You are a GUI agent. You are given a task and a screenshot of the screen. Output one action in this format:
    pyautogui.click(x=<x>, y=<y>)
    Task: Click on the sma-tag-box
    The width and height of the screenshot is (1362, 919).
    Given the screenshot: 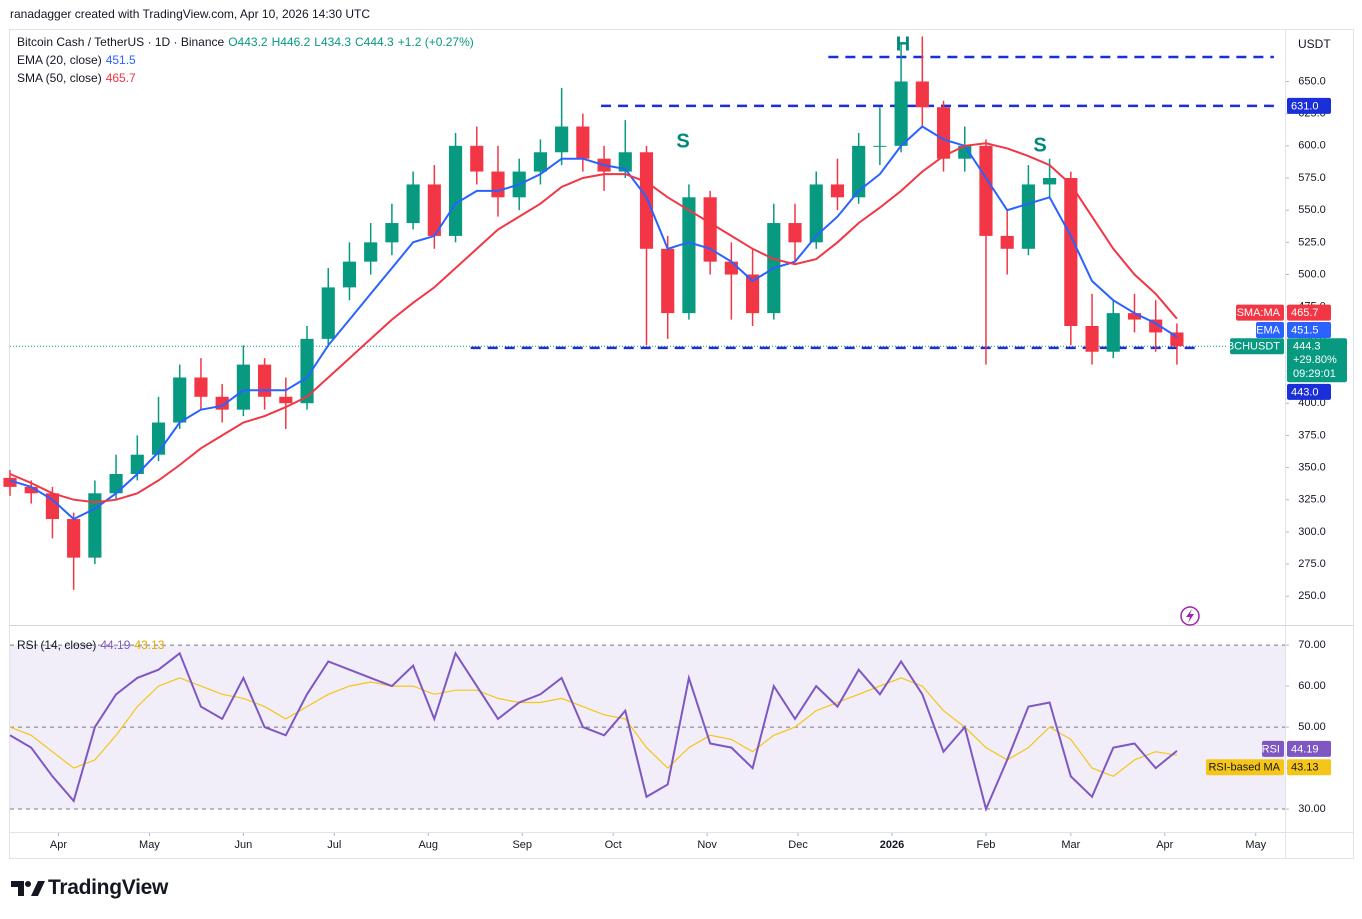 What is the action you would take?
    pyautogui.click(x=1309, y=312)
    